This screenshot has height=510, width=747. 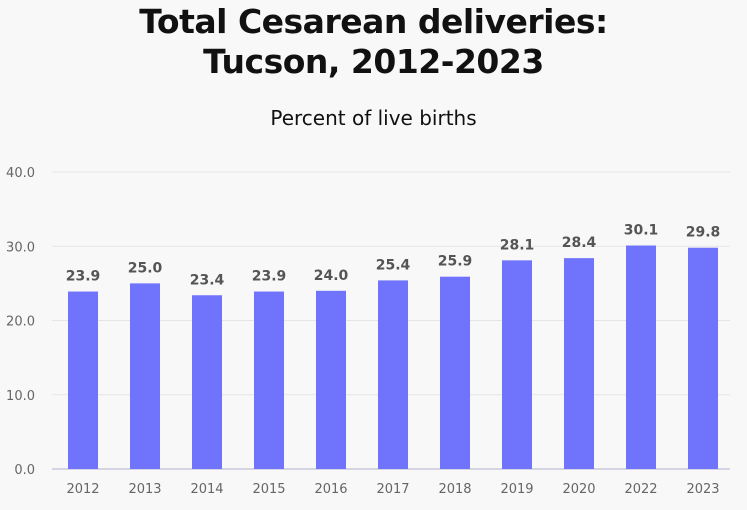 What do you see at coordinates (268, 489) in the screenshot?
I see `x-tick-label: 2015` at bounding box center [268, 489].